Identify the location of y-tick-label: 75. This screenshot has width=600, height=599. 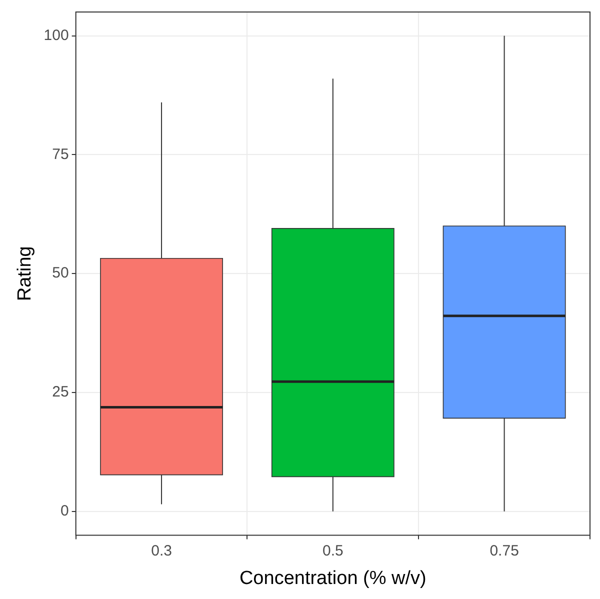
(60, 154).